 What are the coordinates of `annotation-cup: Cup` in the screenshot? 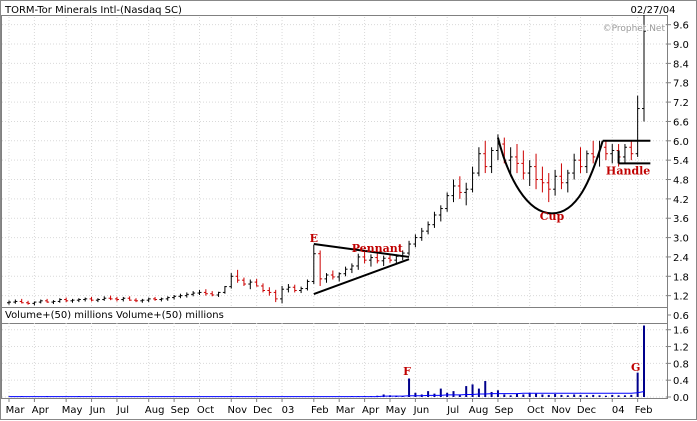 It's located at (552, 216).